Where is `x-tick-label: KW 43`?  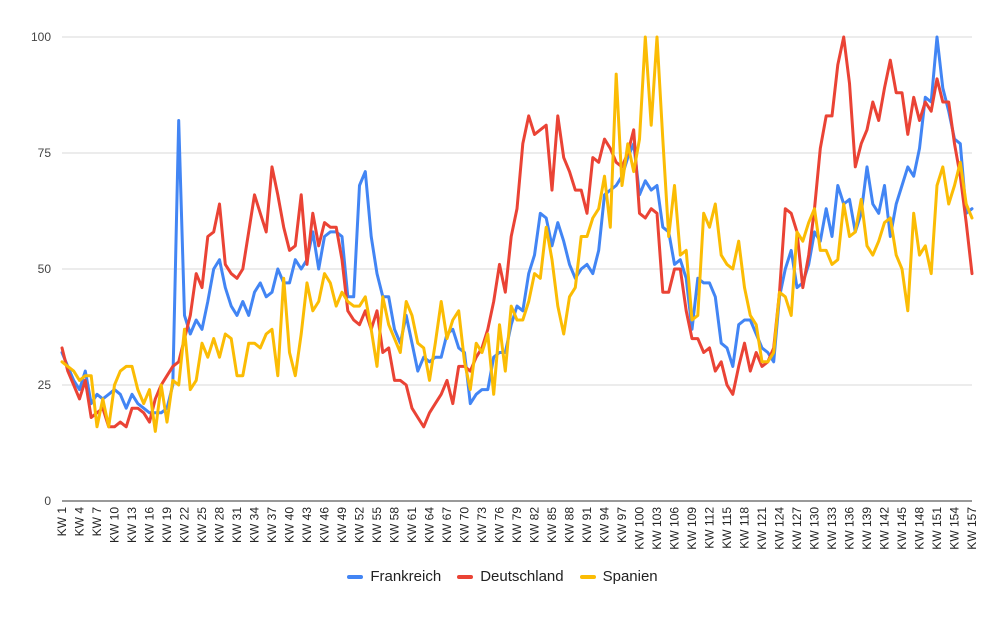 x-tick-label: KW 43 is located at coordinates (307, 525).